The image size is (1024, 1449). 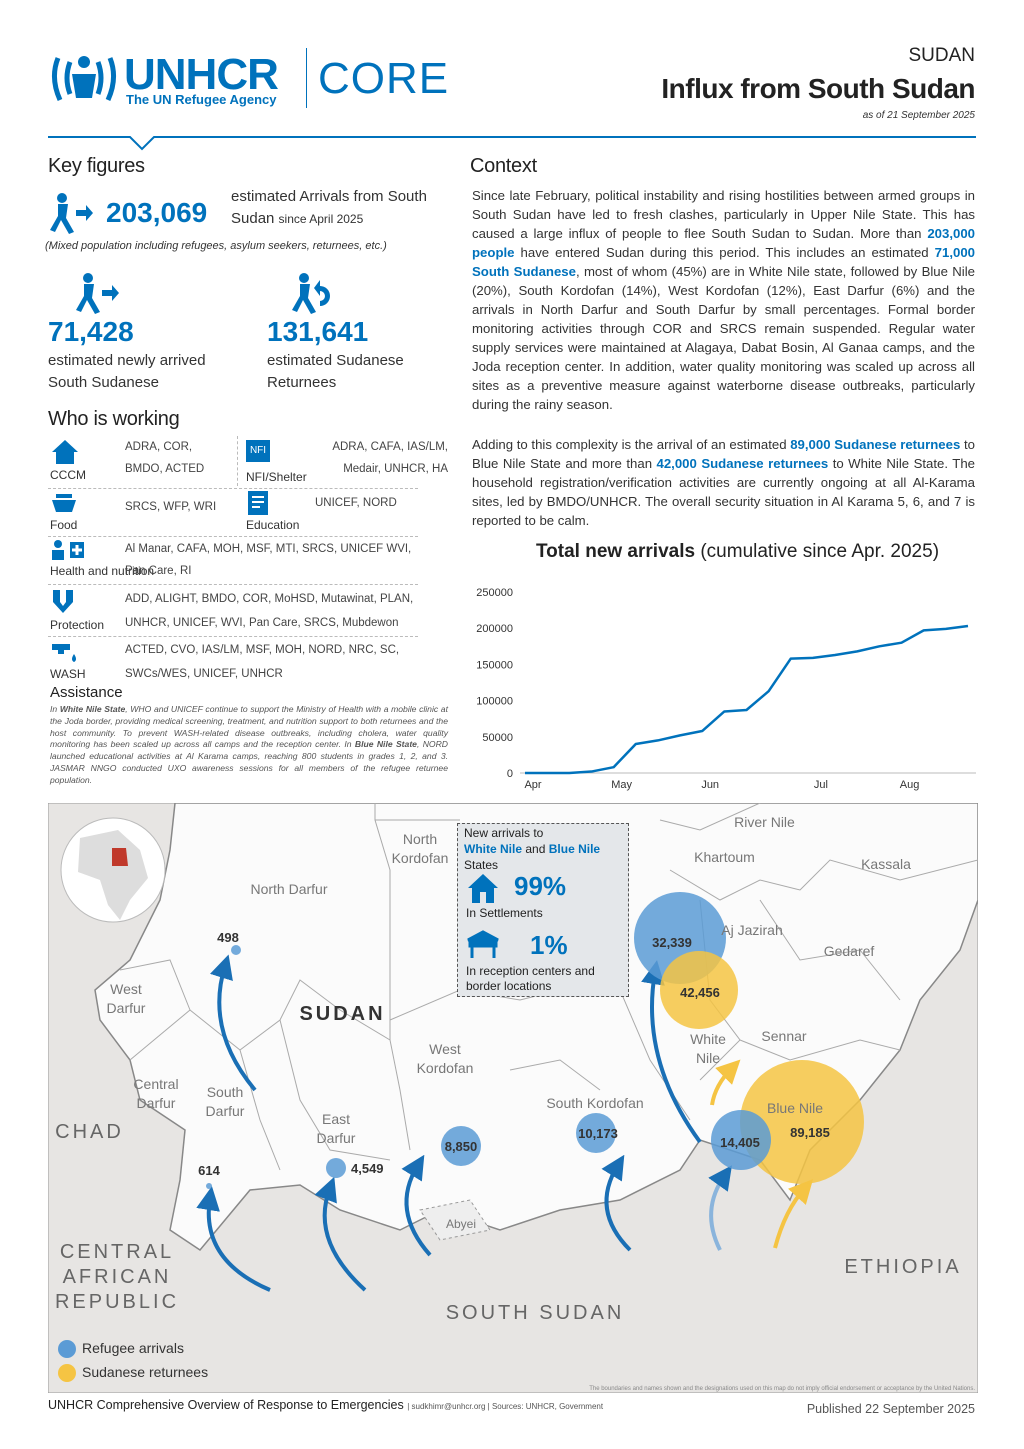 What do you see at coordinates (318, 331) in the screenshot?
I see `figure-value: 131,641` at bounding box center [318, 331].